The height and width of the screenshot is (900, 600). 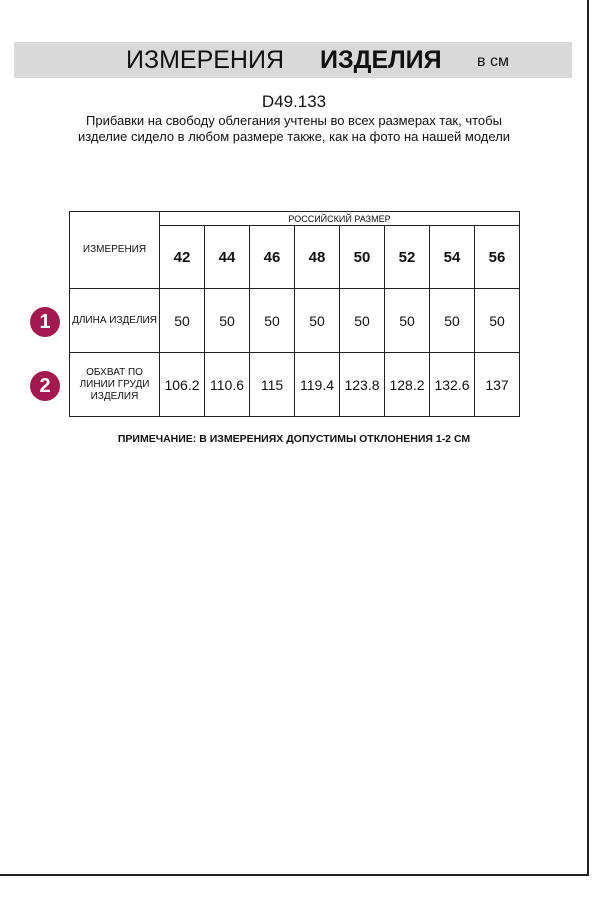 I want to click on row-label: ОБХВАТ ПО ЛИНИИ ГРУДИ ИЗДЕЛИЯ, so click(x=114, y=384).